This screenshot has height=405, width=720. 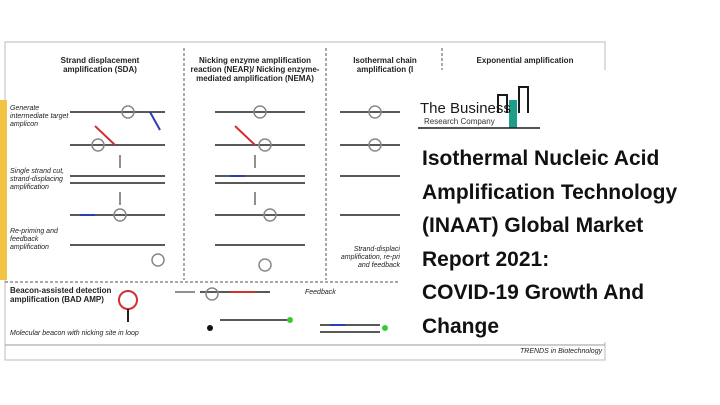 I want to click on title-line: Isothermal Nucleic Acid, so click(x=541, y=158).